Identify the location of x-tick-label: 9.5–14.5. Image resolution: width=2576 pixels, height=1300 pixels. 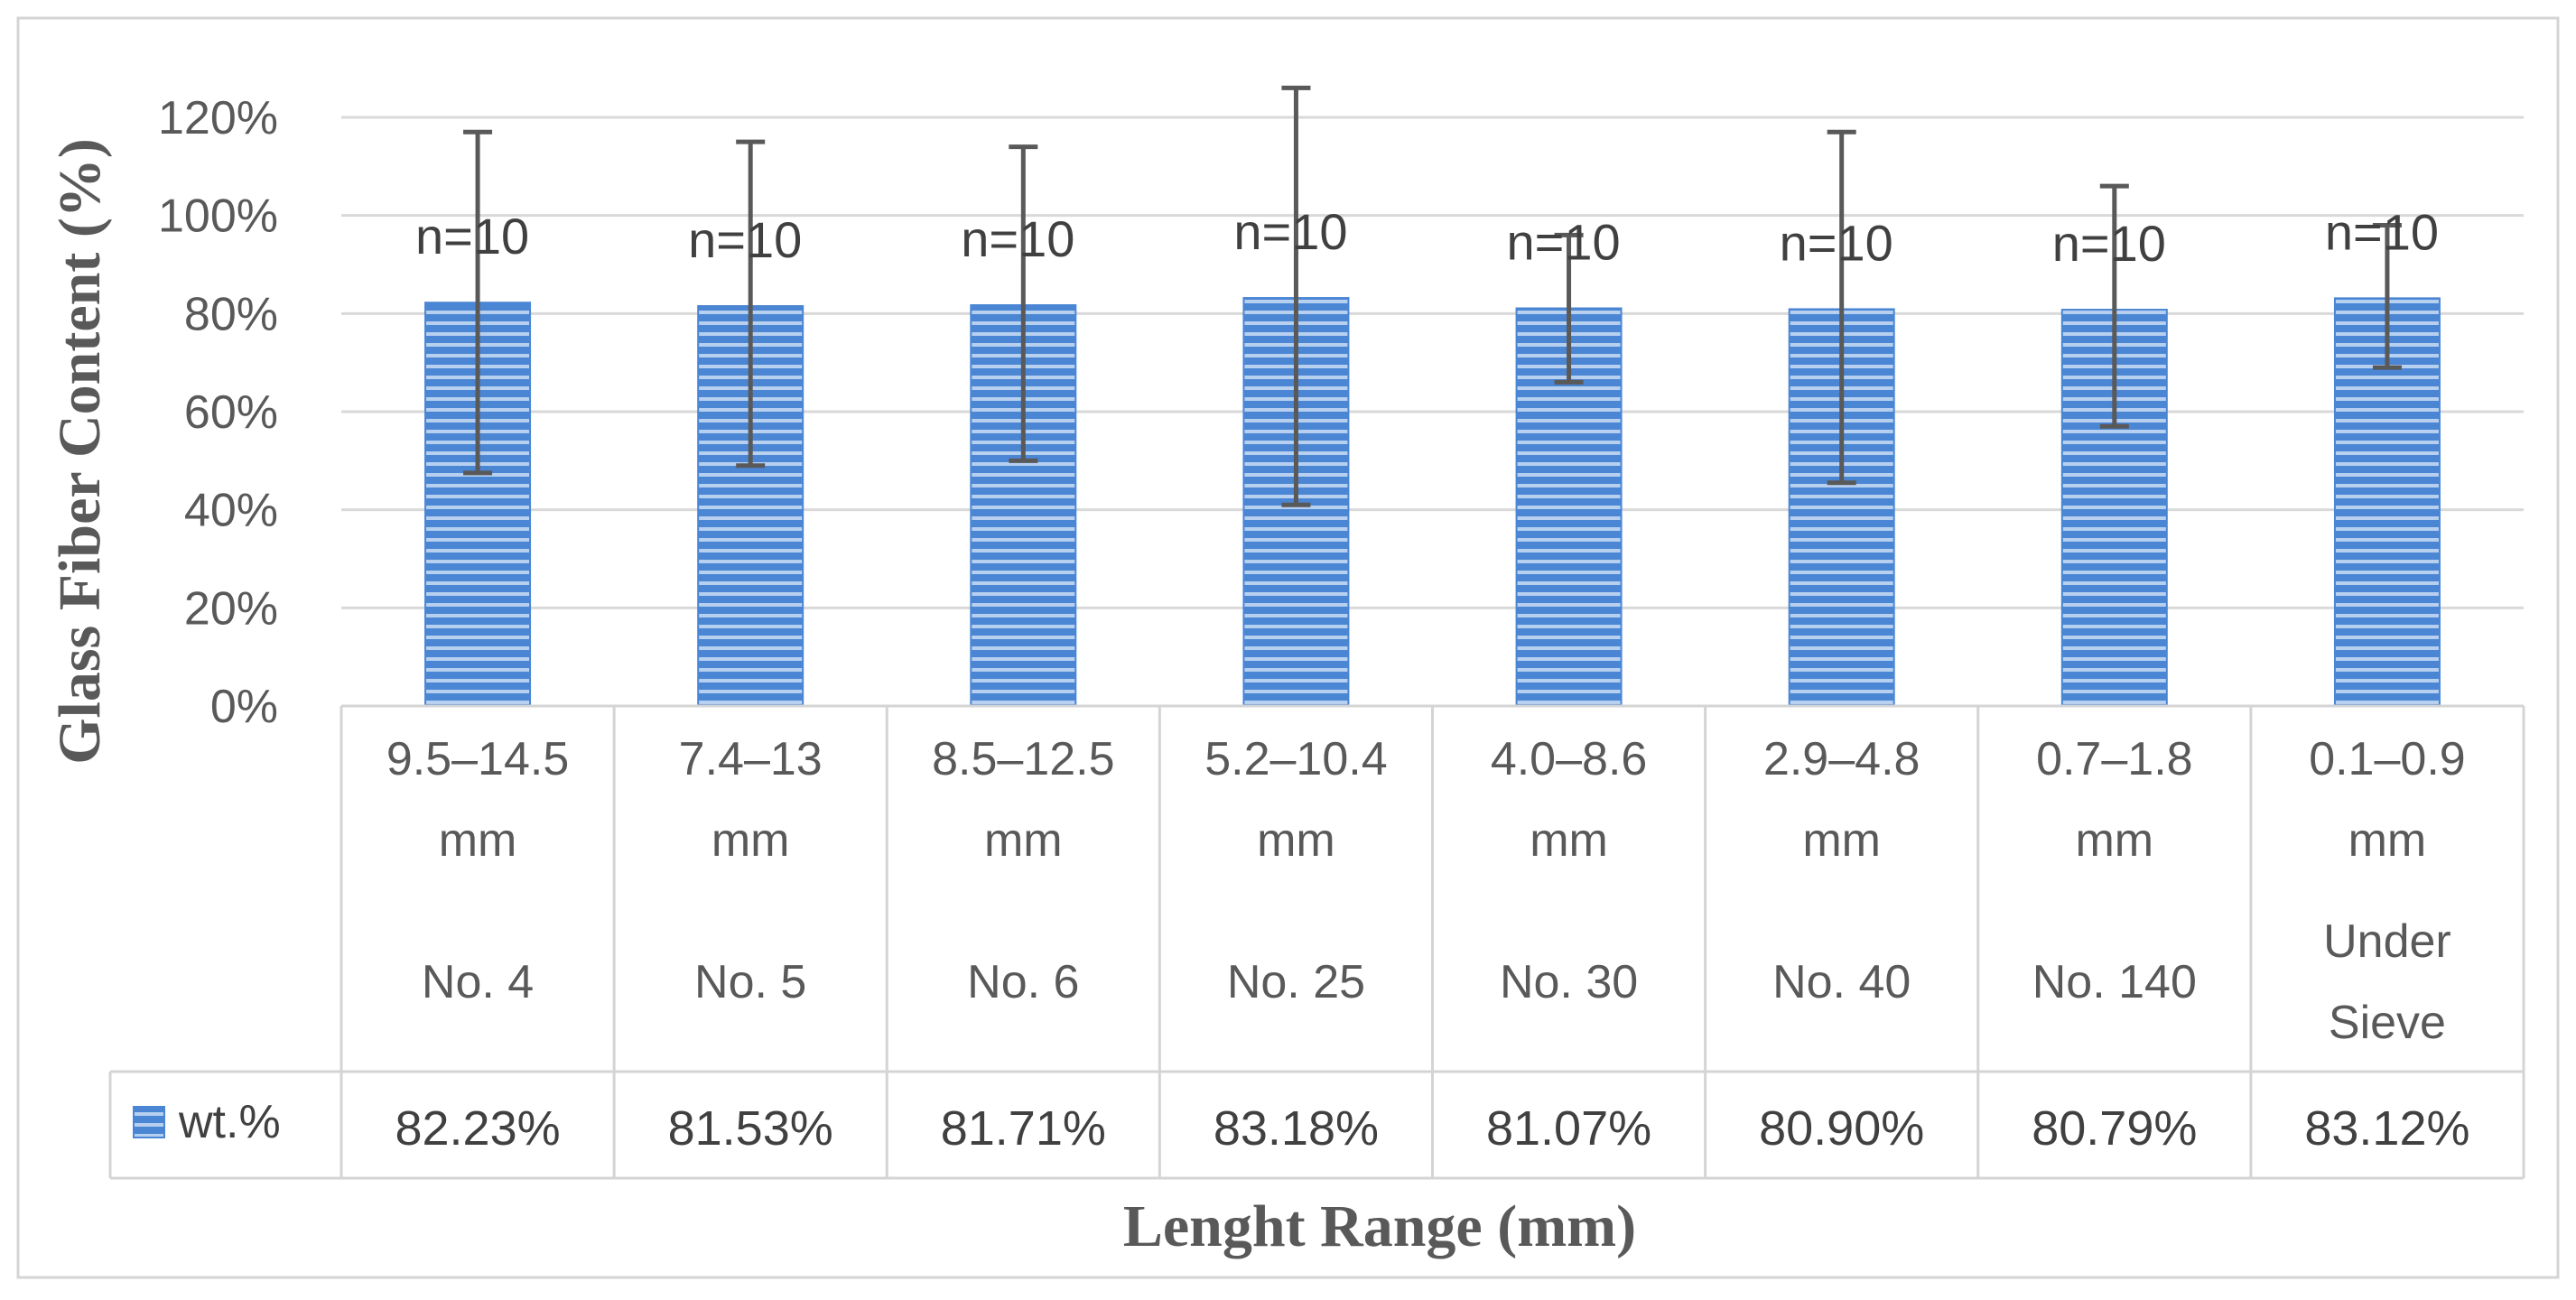
(477, 759).